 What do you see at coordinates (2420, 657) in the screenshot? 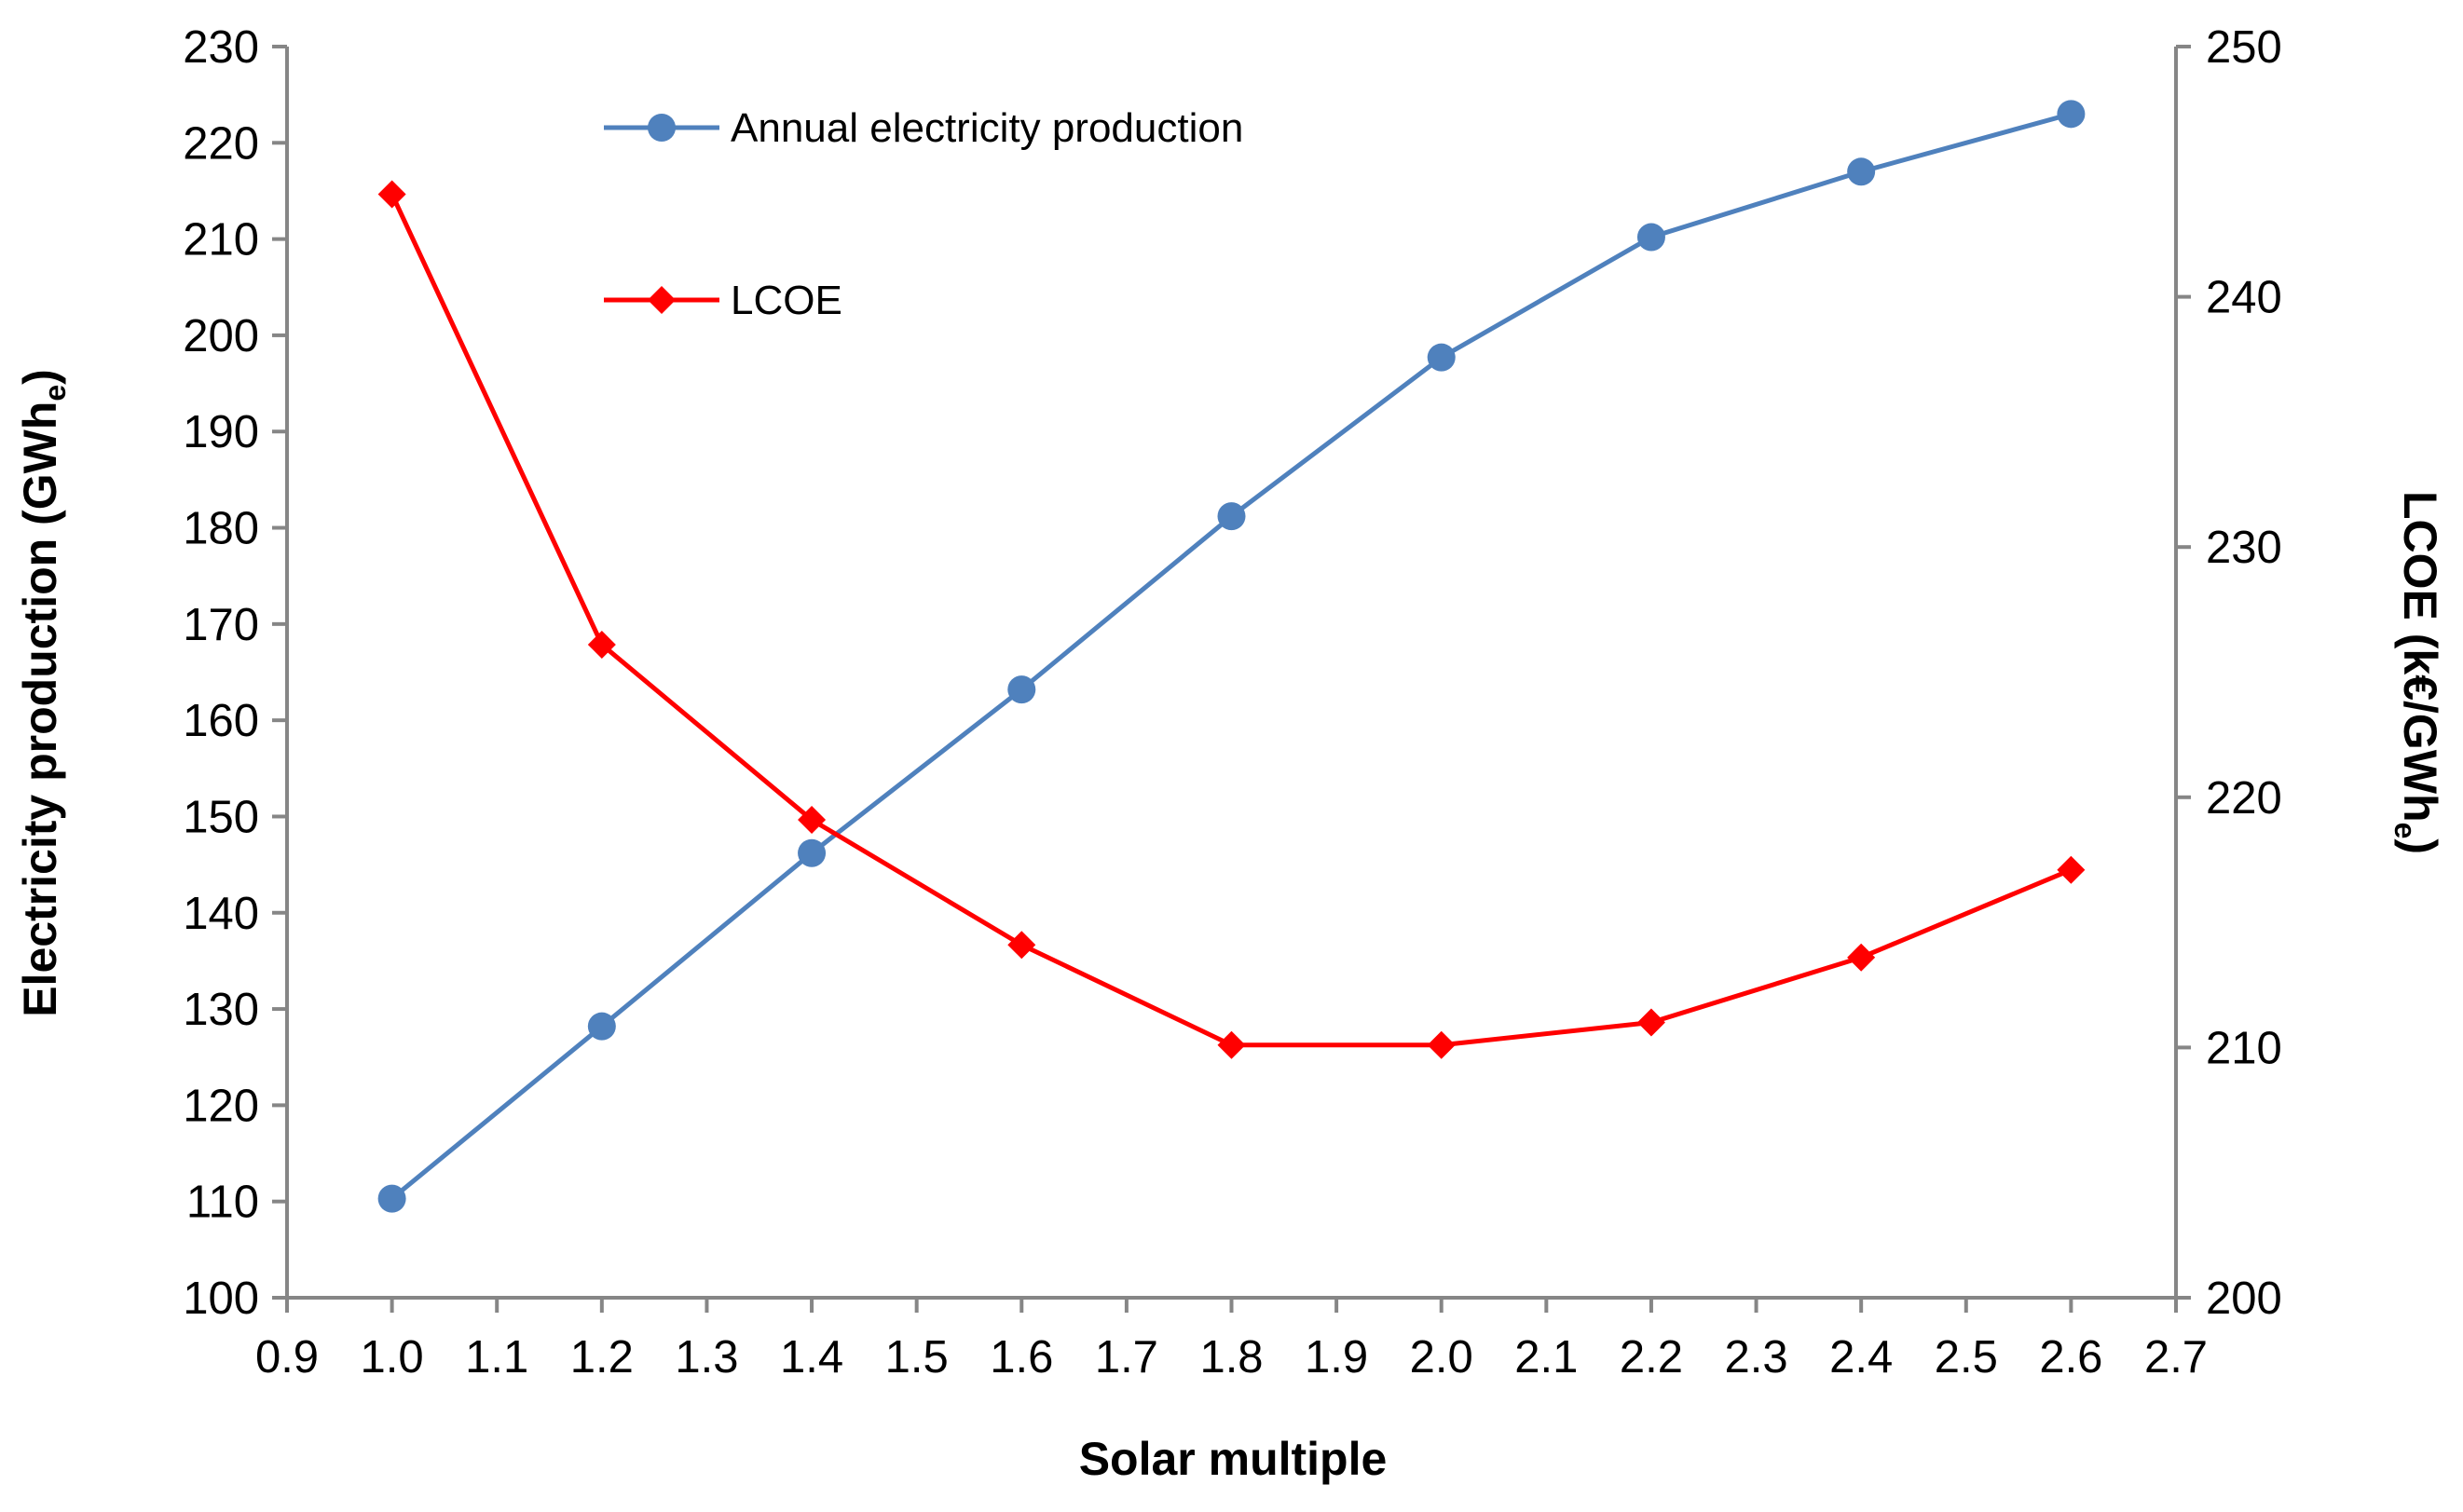
I see `y2-axis-title-main: LCOE (k€/GWh` at bounding box center [2420, 657].